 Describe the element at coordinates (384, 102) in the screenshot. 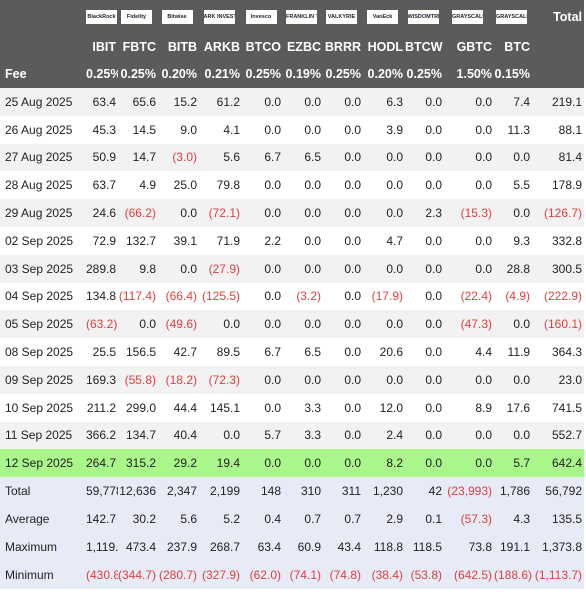

I see `flow-value: 6.3` at that location.